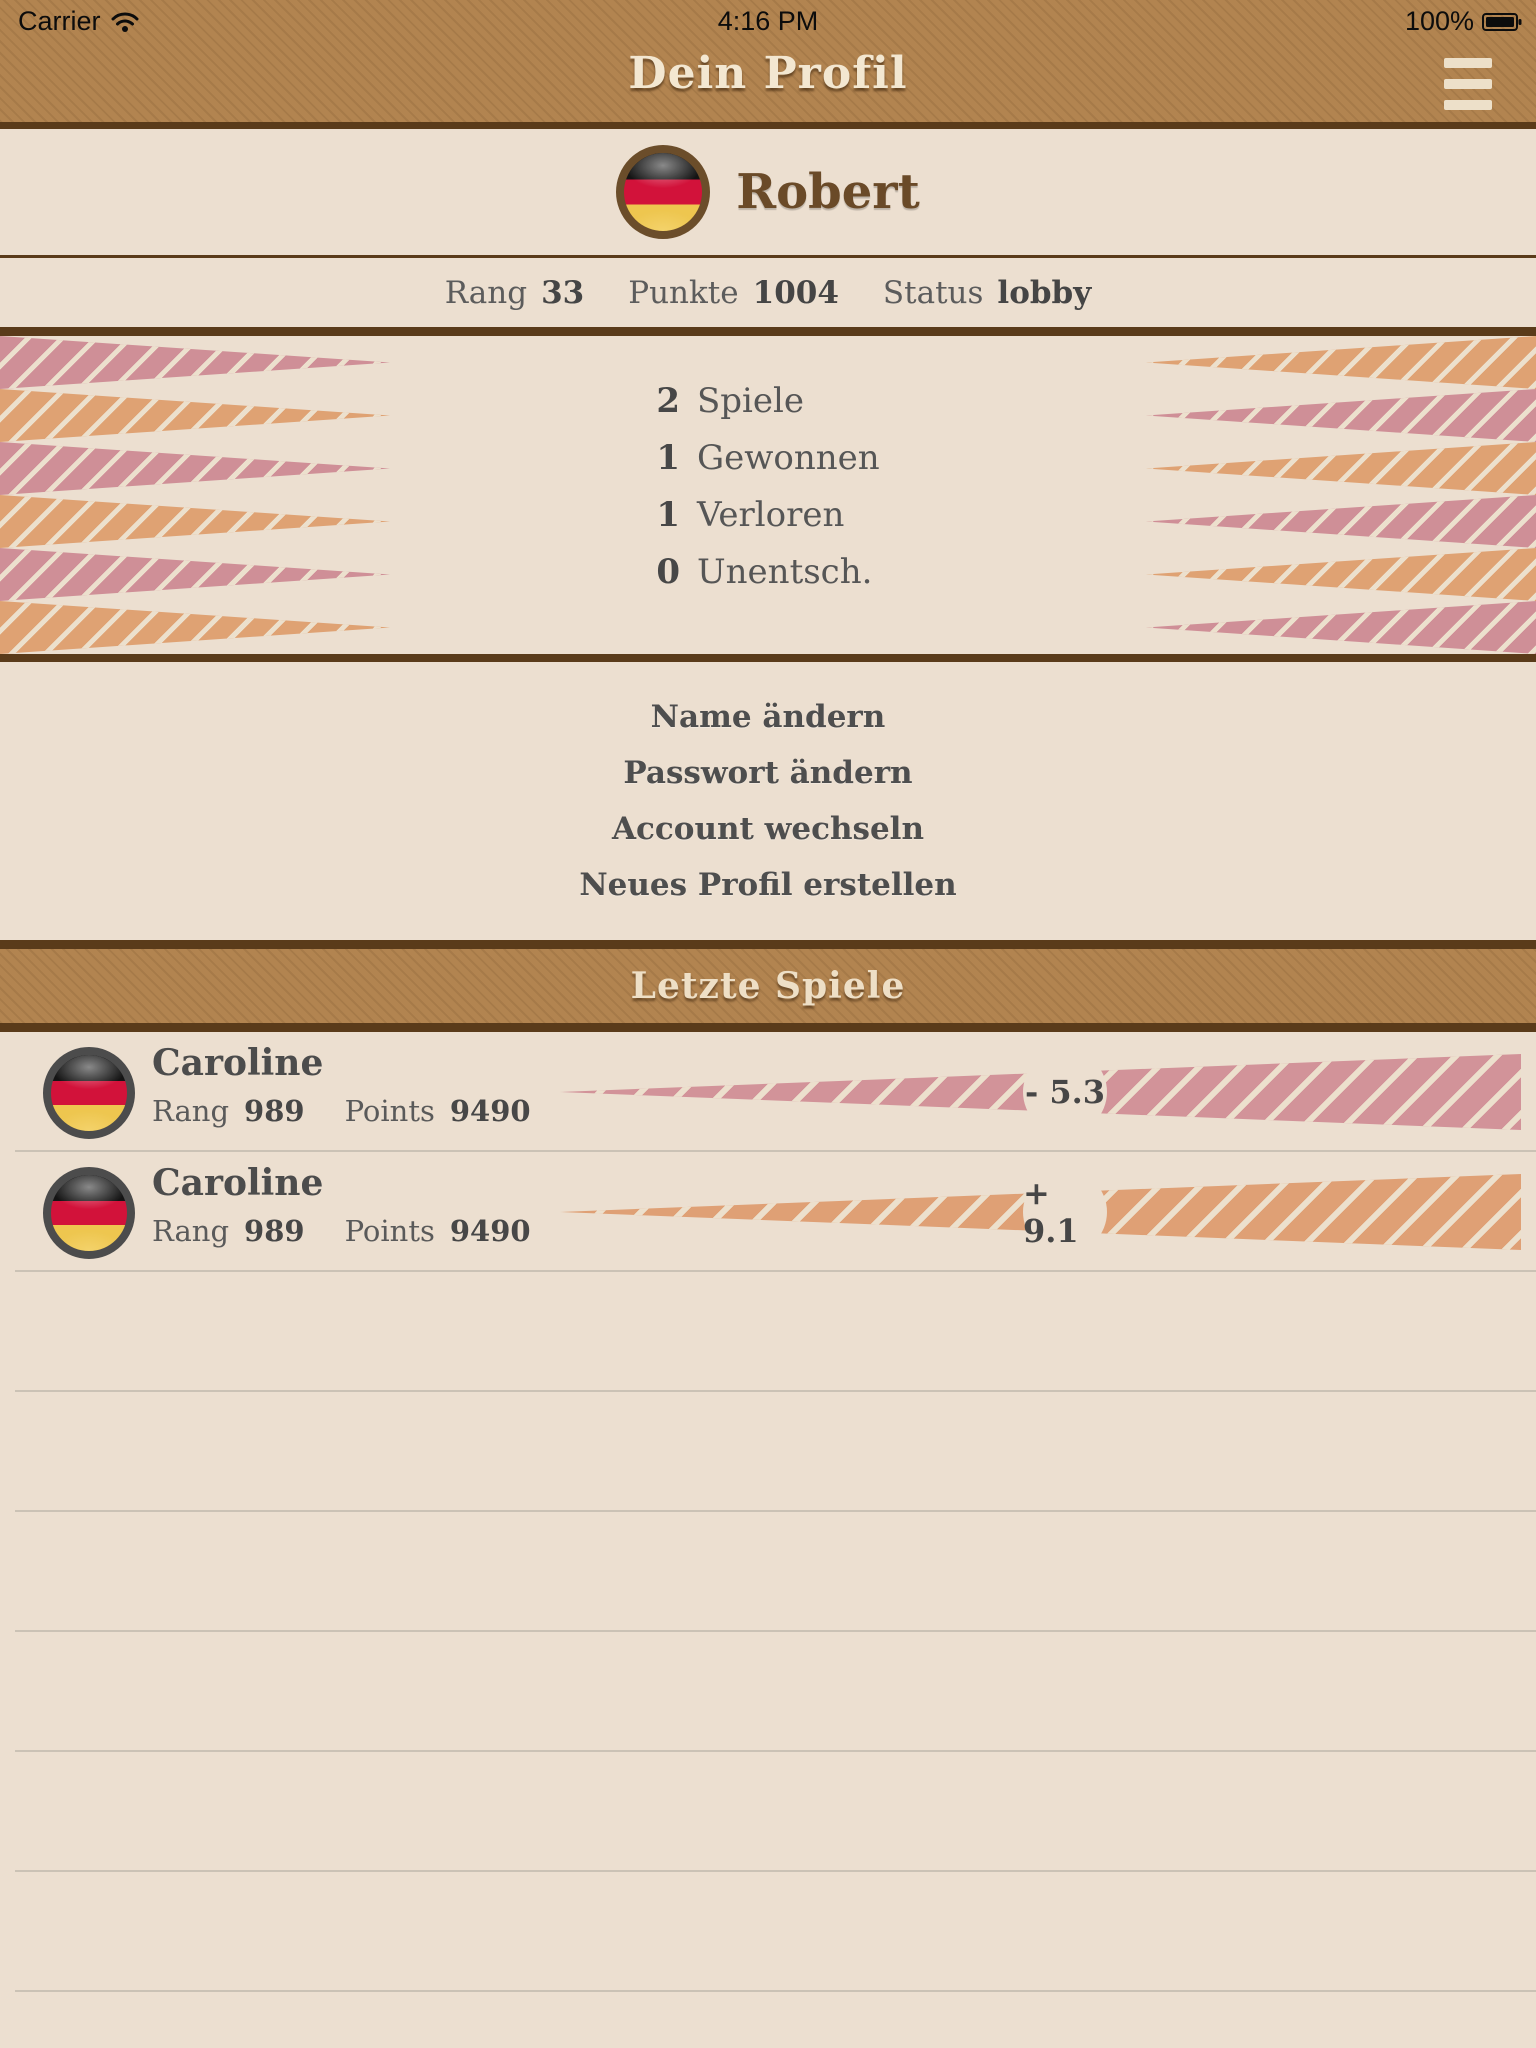 The width and height of the screenshot is (1536, 2048). What do you see at coordinates (1468, 84) in the screenshot?
I see `menu-button` at bounding box center [1468, 84].